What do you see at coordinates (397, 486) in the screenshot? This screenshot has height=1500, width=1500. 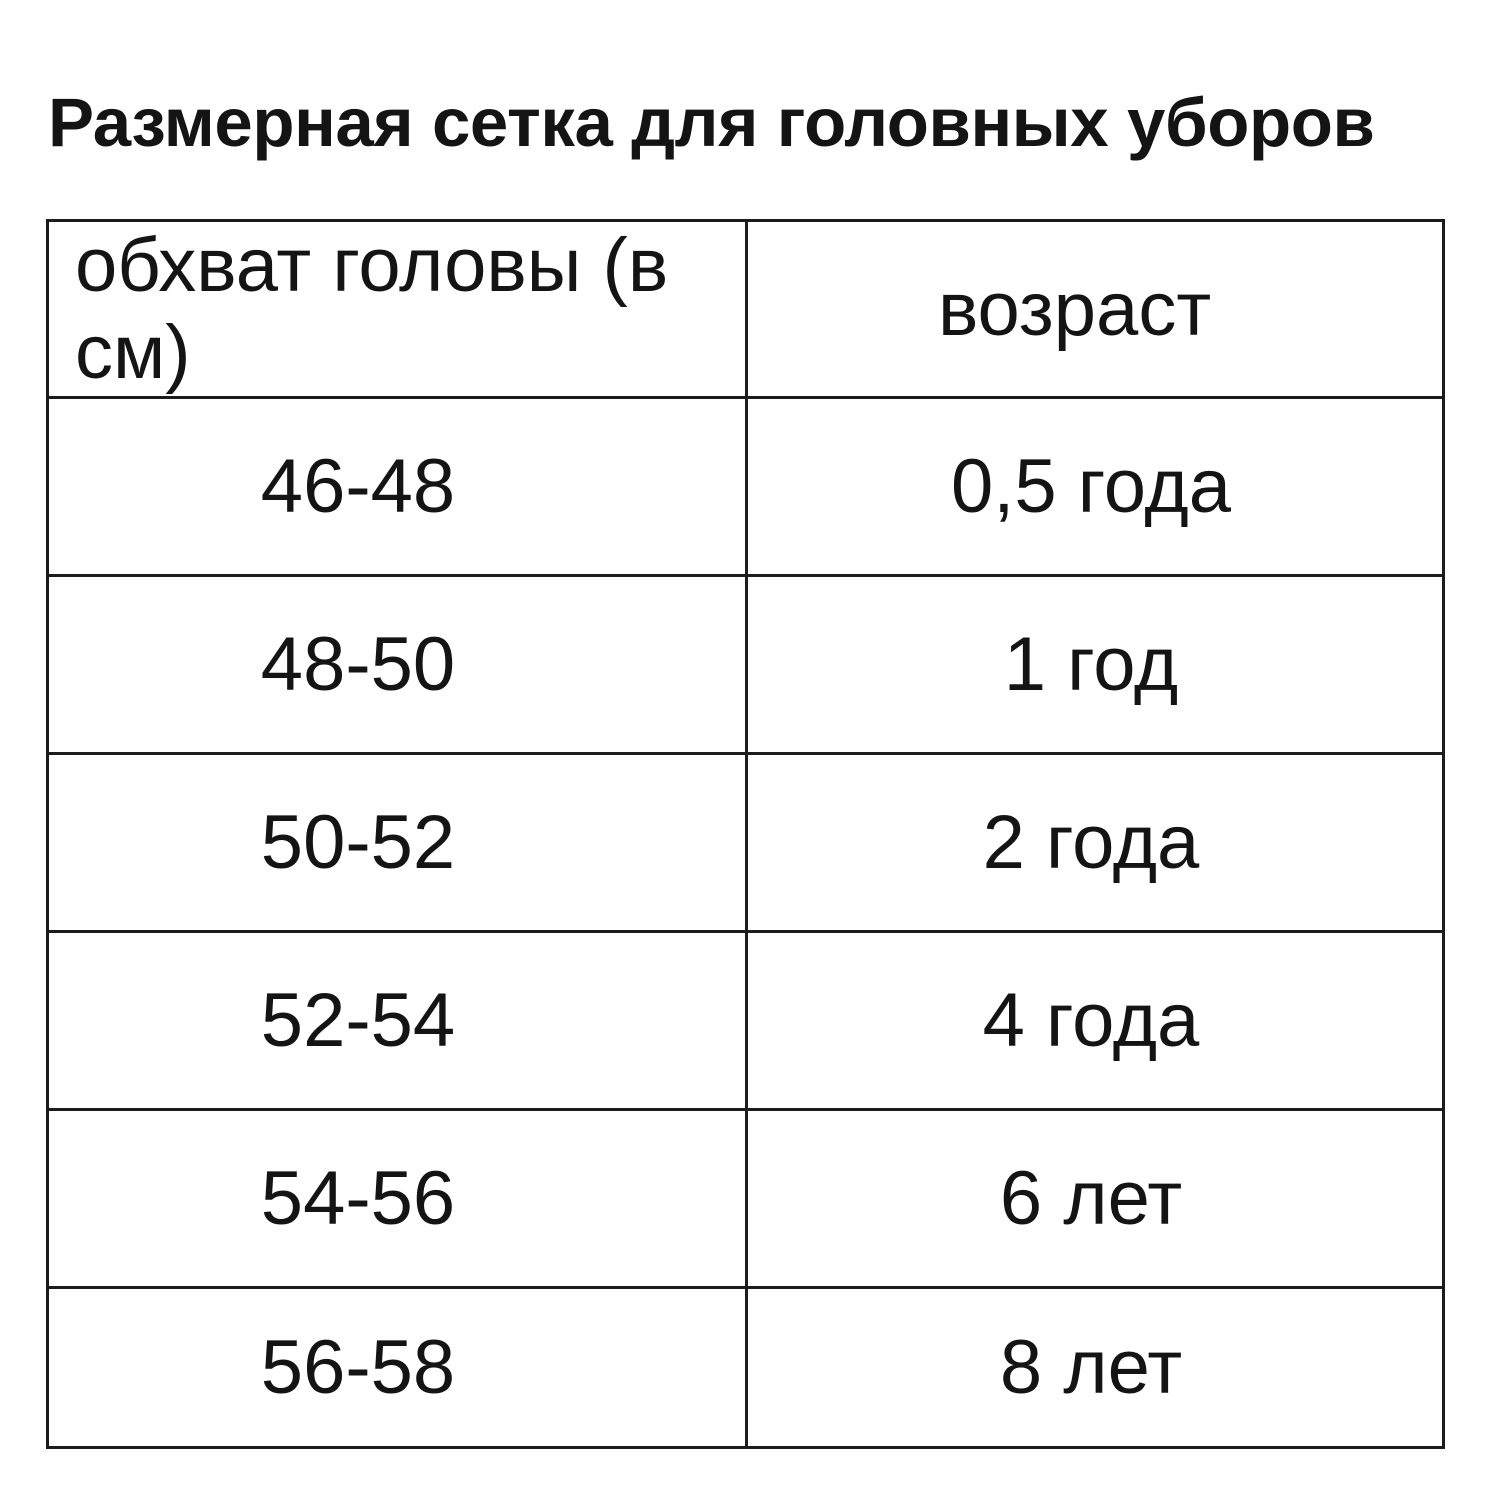 I see `cell-head-circumference: 46-48` at bounding box center [397, 486].